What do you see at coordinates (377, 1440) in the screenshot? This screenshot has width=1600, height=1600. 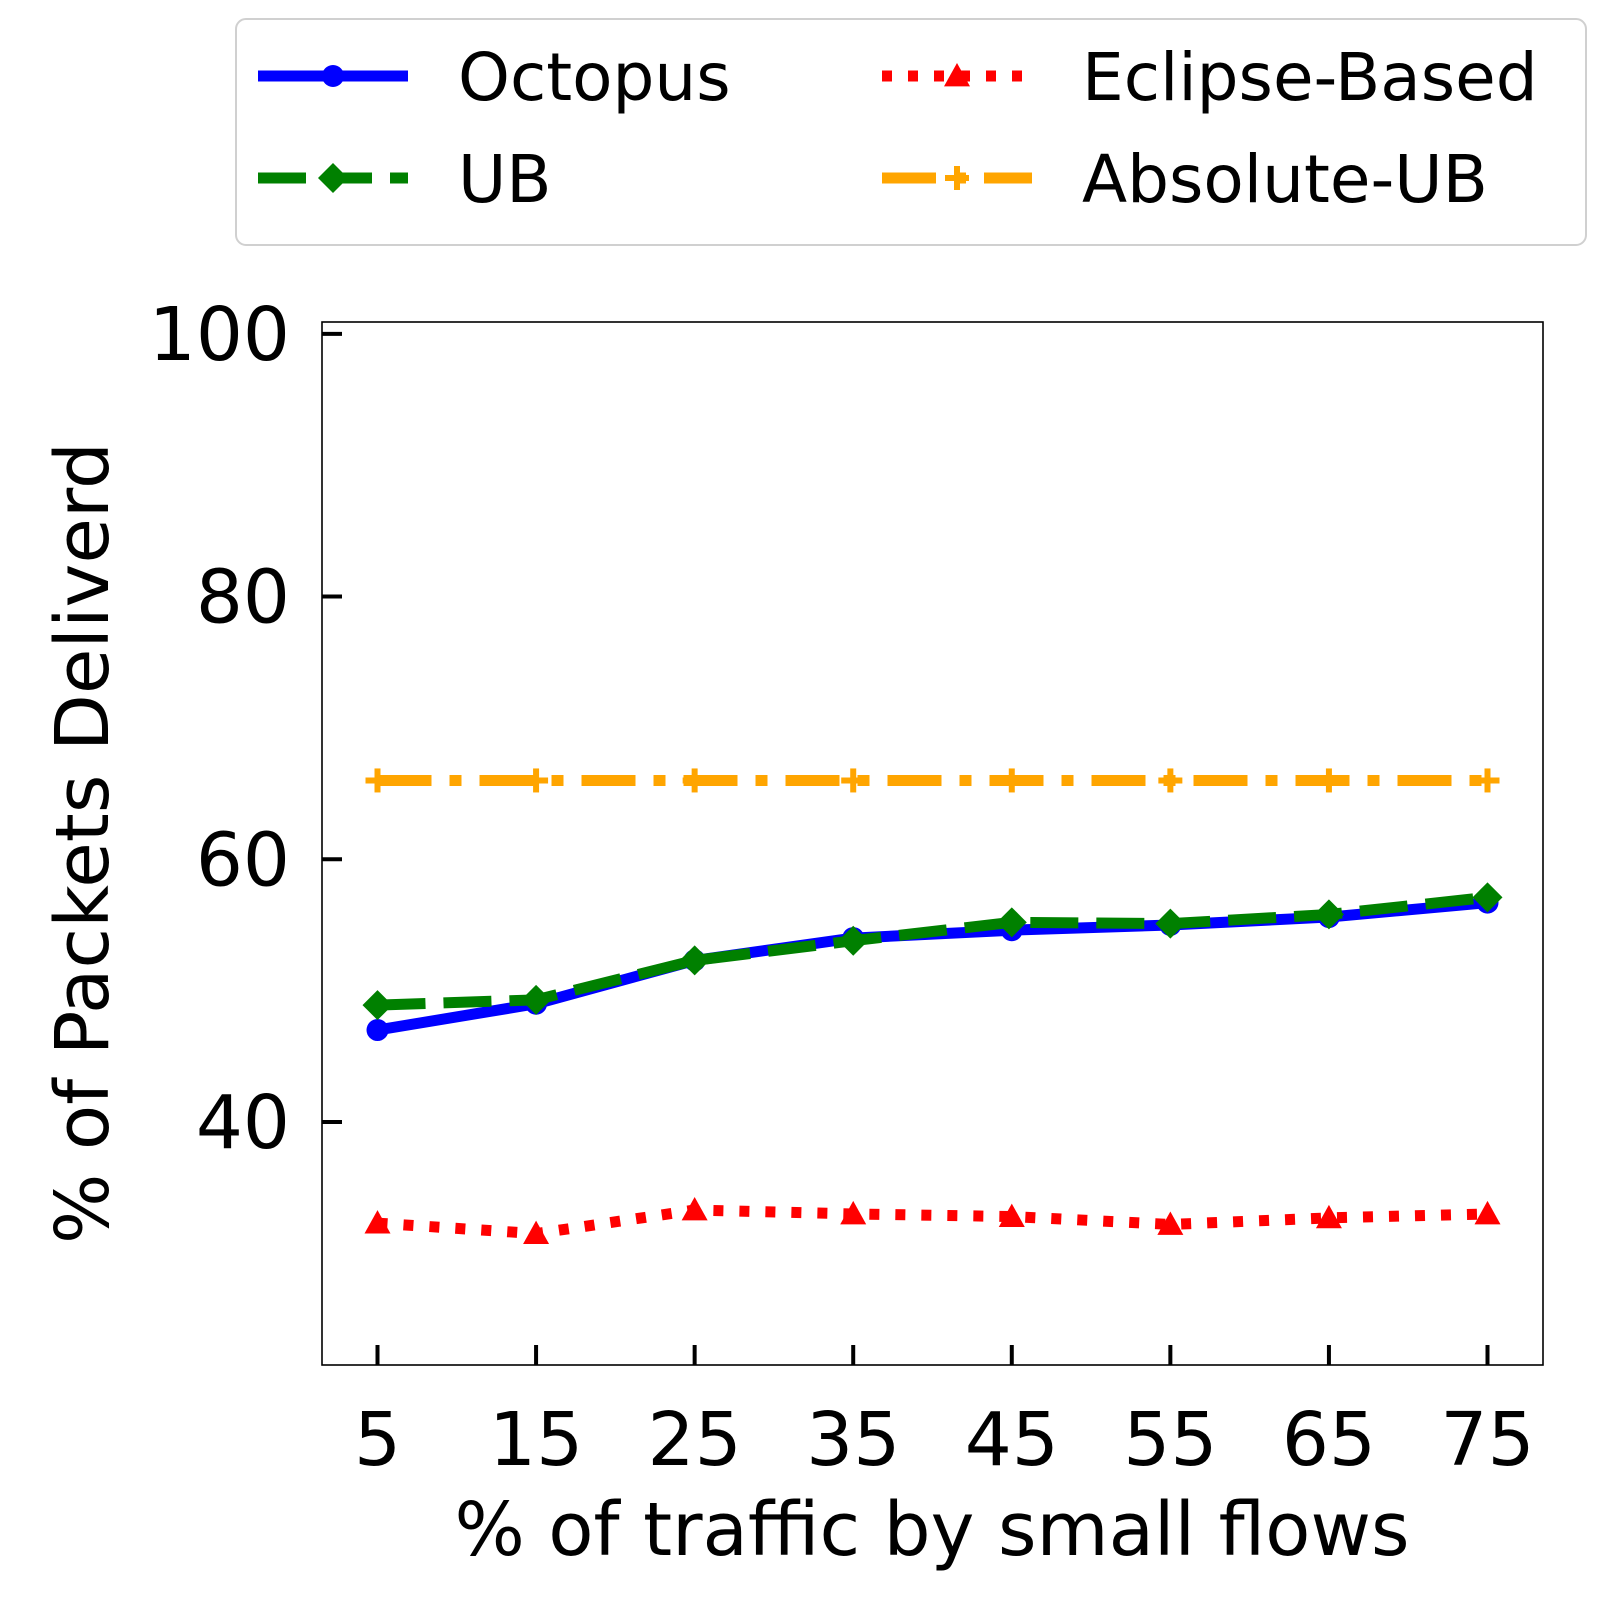 I see `x-tick-label: 5` at bounding box center [377, 1440].